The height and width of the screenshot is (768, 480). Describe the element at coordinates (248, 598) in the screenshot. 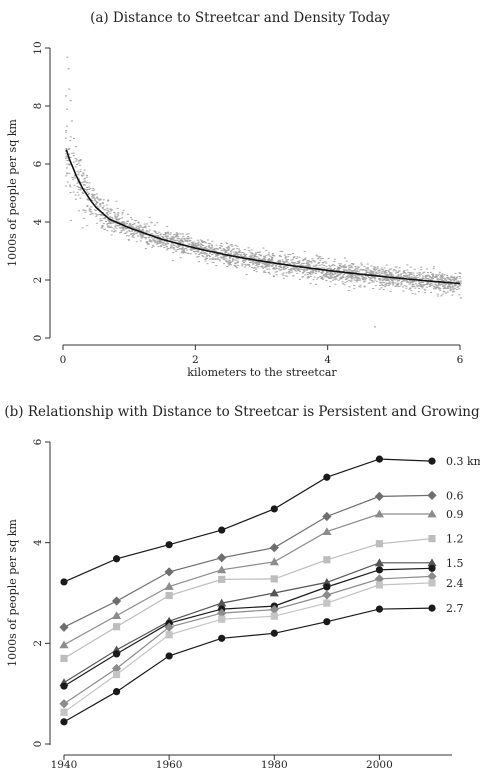

I see `series-line` at that location.